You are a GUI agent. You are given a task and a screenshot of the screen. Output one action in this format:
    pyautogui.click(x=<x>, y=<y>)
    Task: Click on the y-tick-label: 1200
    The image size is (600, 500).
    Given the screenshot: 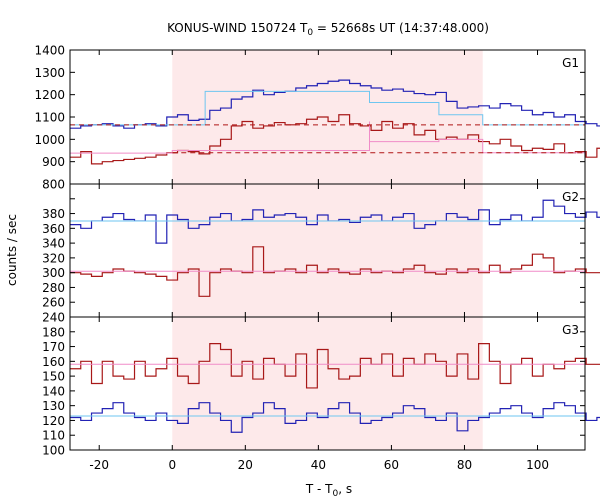 What is the action you would take?
    pyautogui.click(x=49, y=95)
    